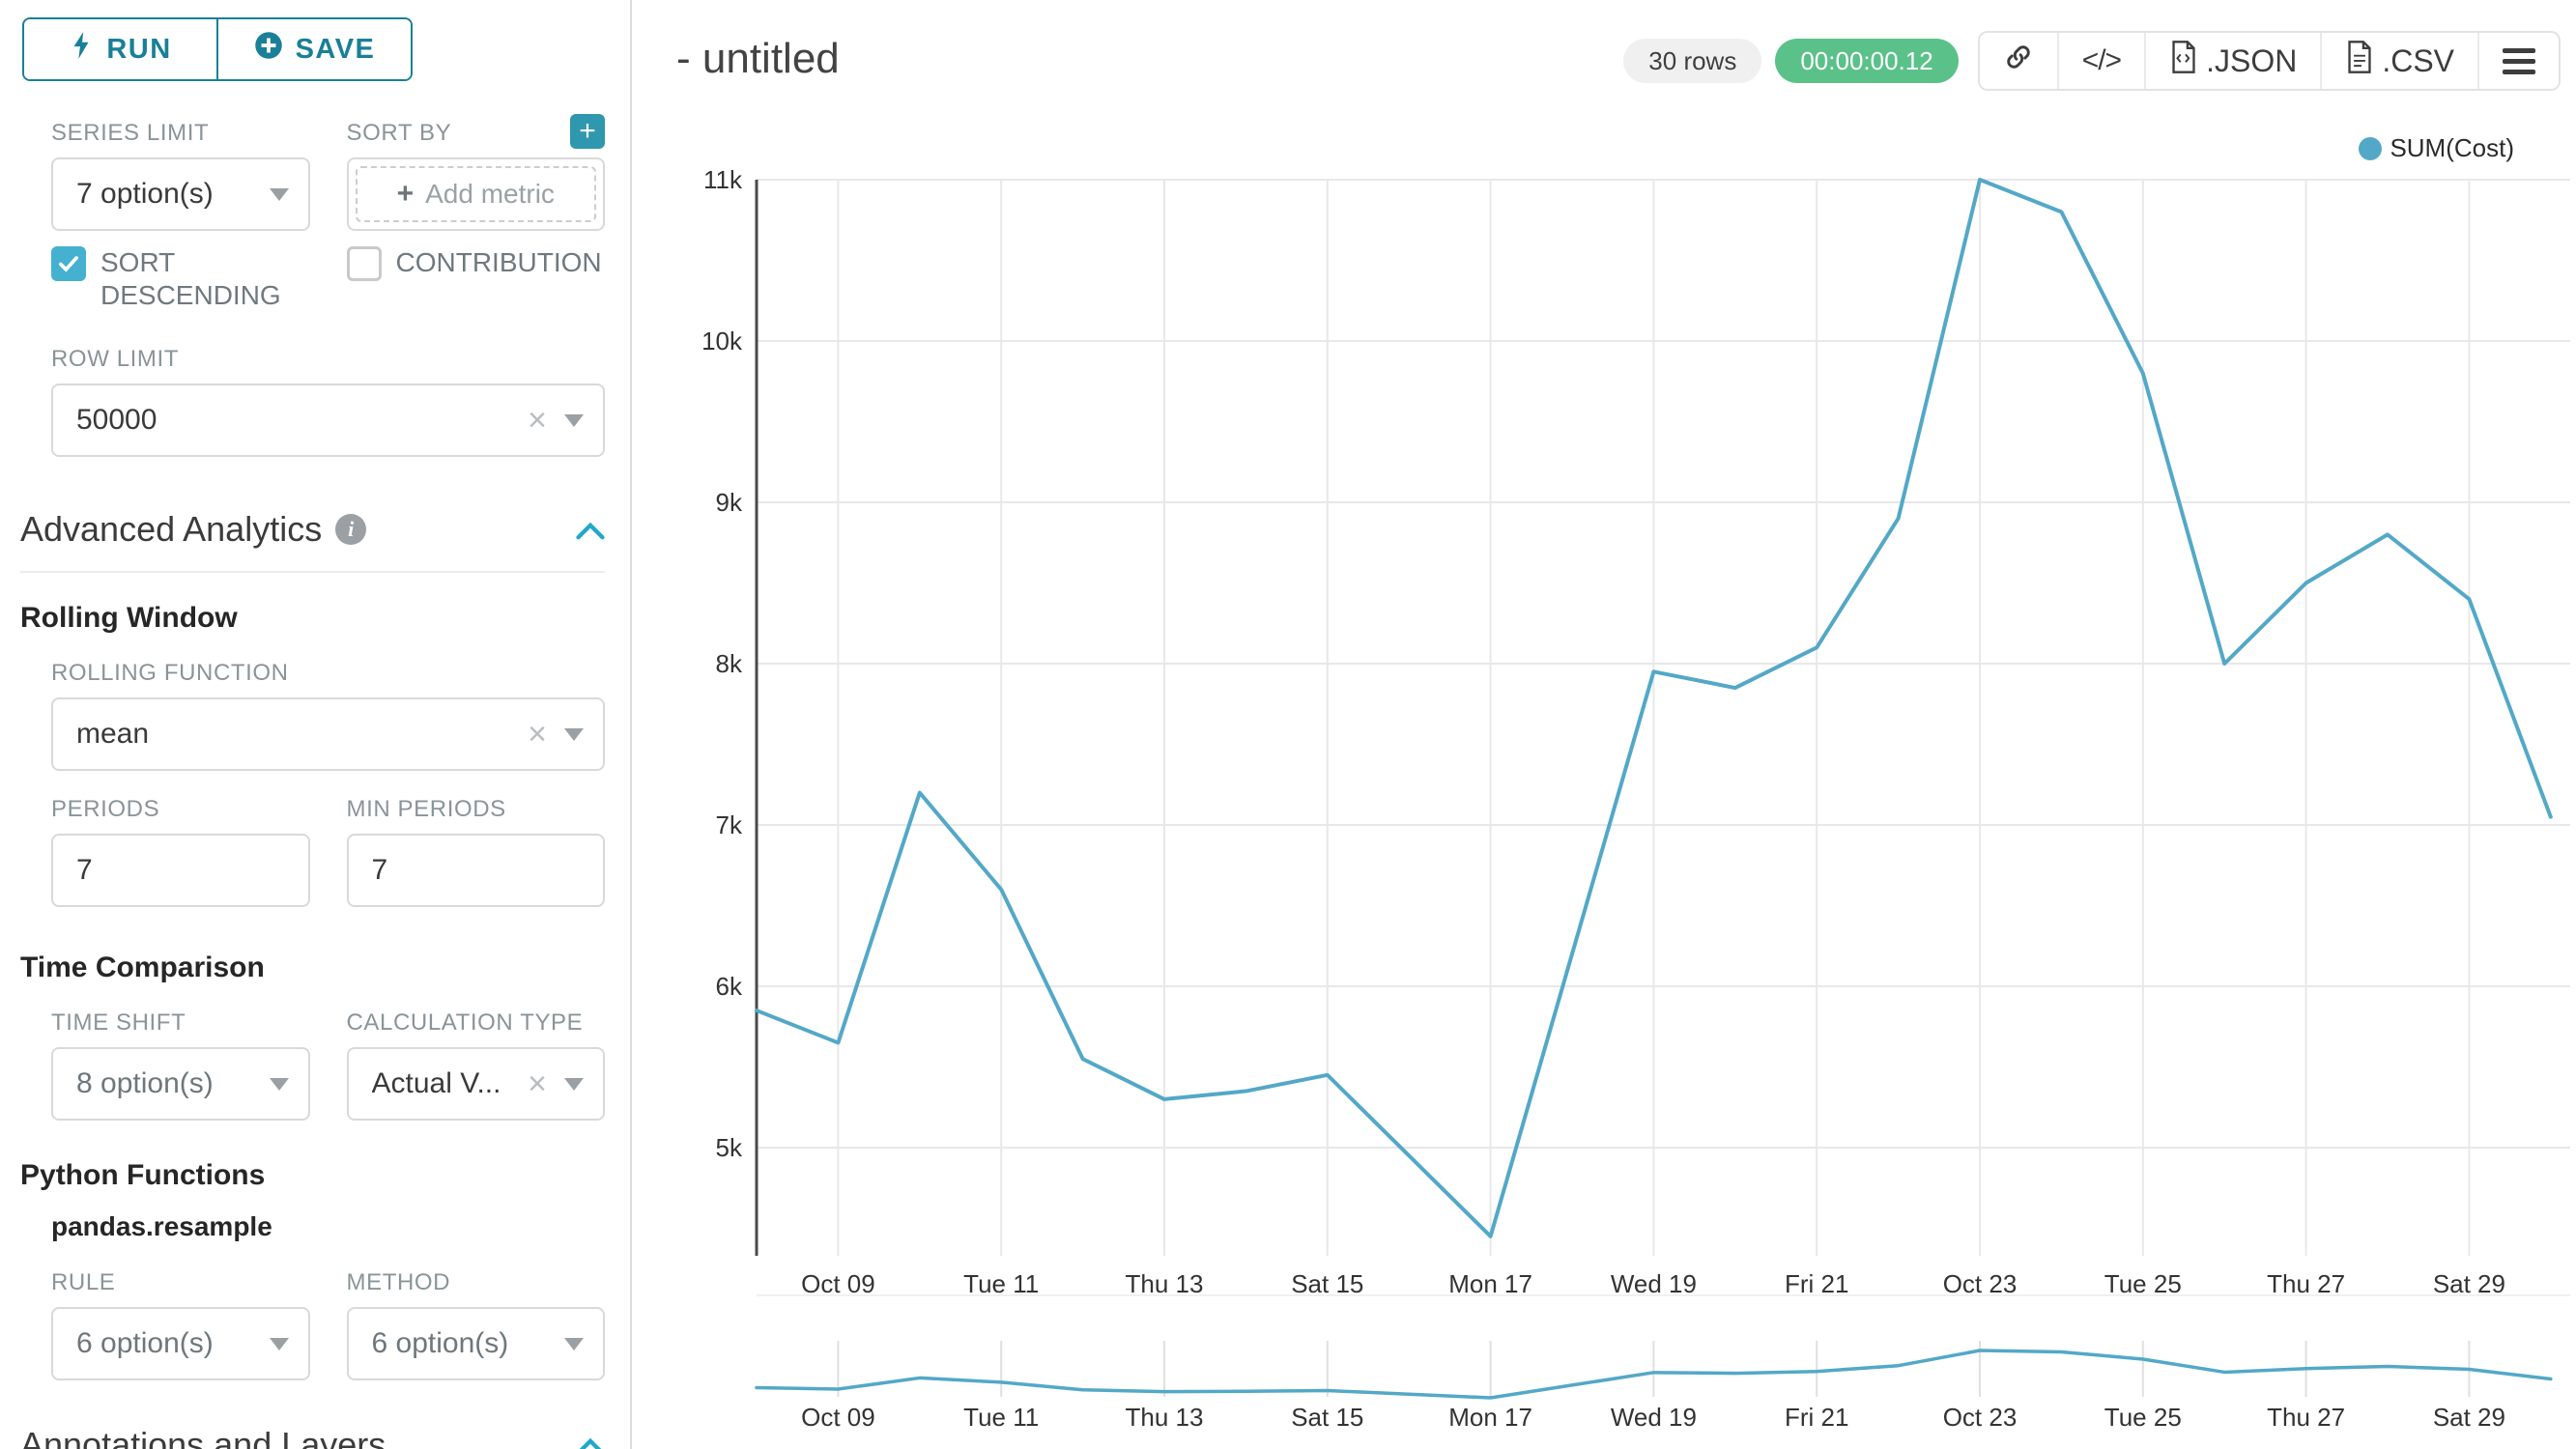 Image resolution: width=2576 pixels, height=1449 pixels. What do you see at coordinates (476, 871) in the screenshot?
I see `min-periods-input: 7` at bounding box center [476, 871].